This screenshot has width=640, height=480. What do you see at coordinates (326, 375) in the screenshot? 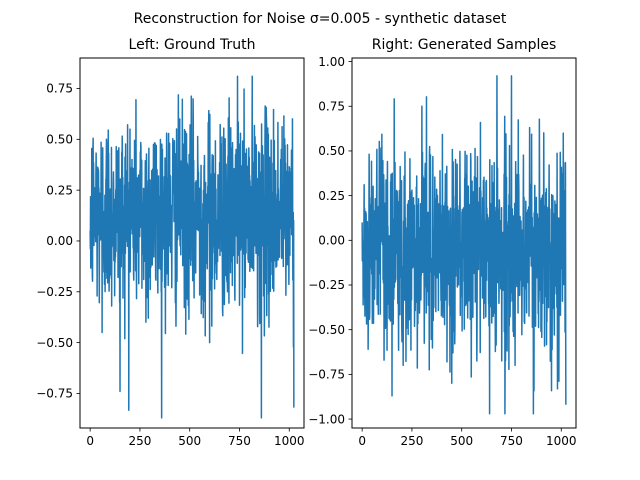
I see `right-y-tick-label: −0.75` at bounding box center [326, 375].